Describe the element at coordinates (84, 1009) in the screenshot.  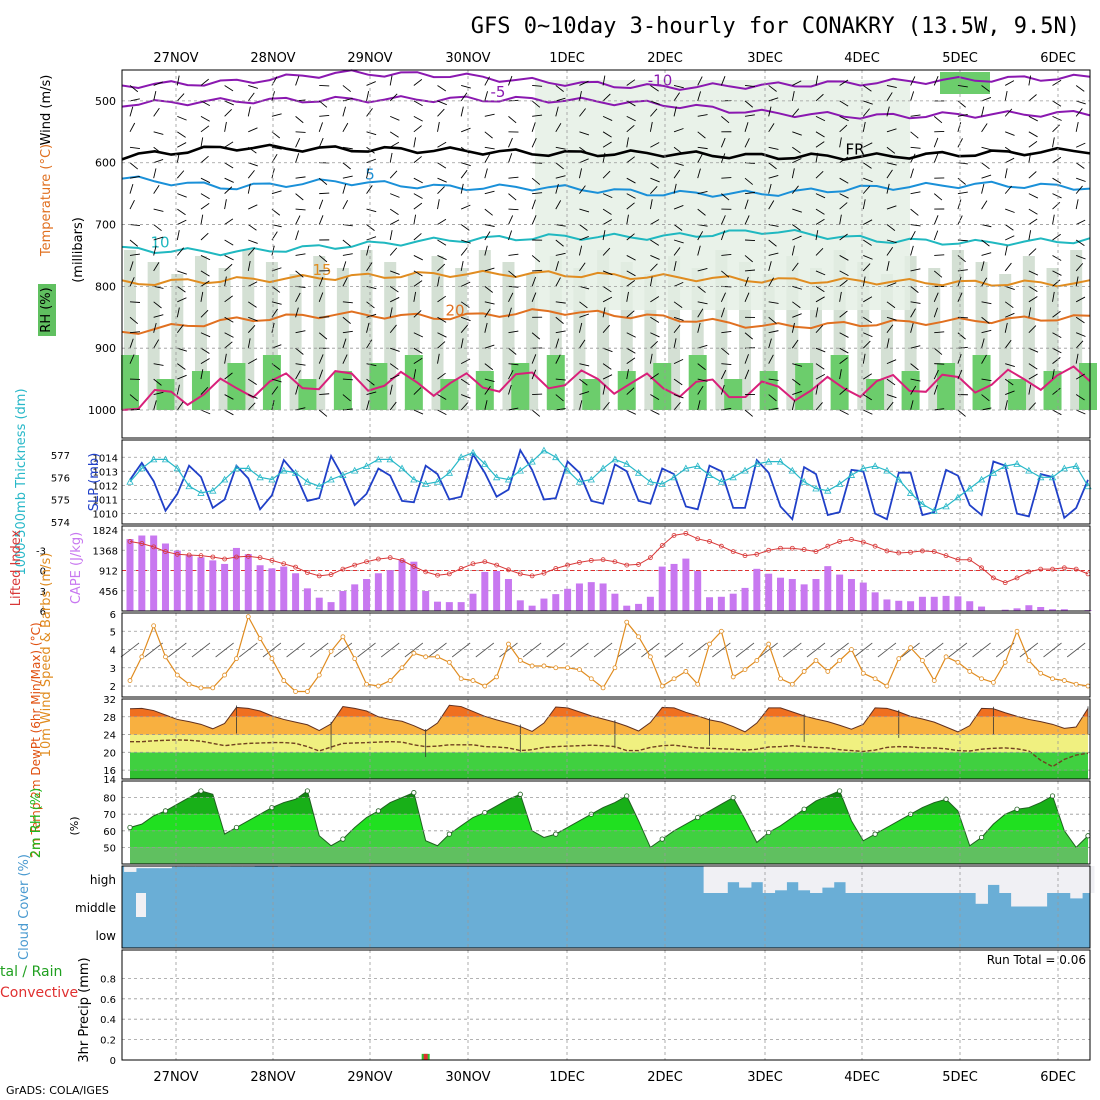
I see `precip-axis-title: 3hr Precip (mm)` at that location.